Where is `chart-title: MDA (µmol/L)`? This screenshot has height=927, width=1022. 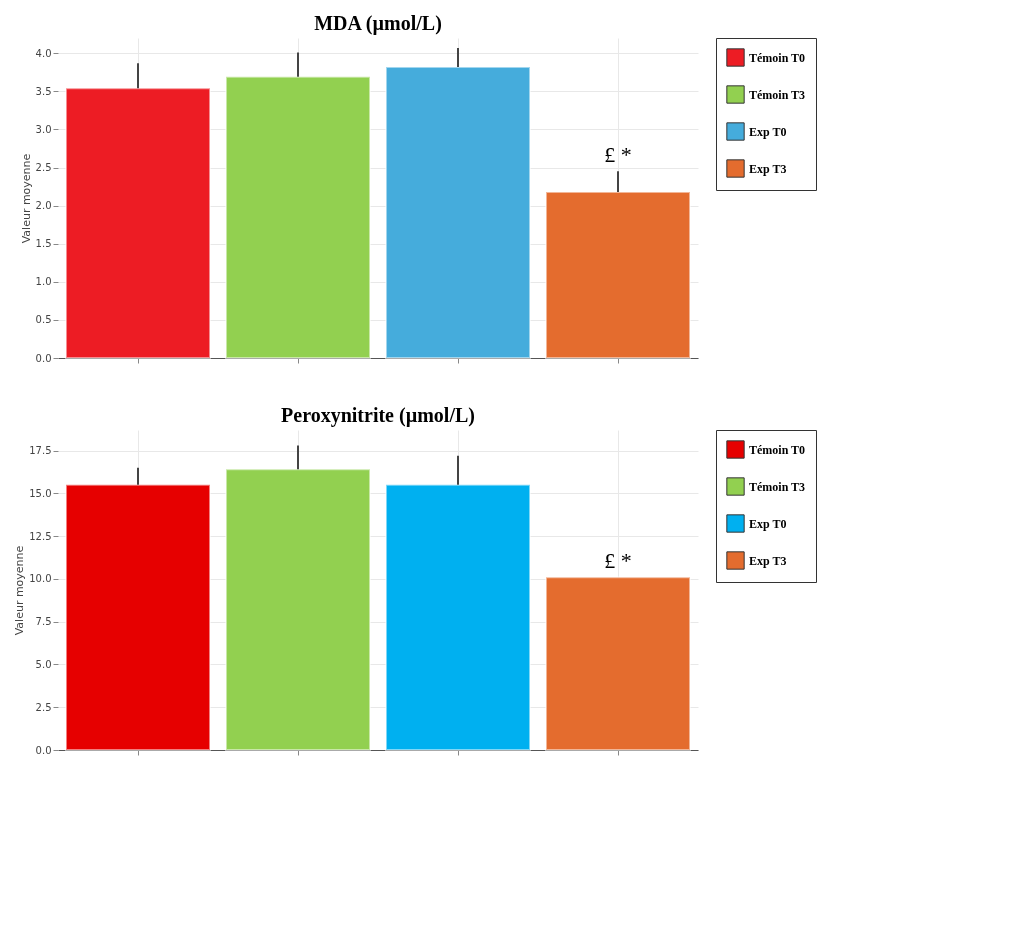 chart-title: MDA (µmol/L) is located at coordinates (378, 23).